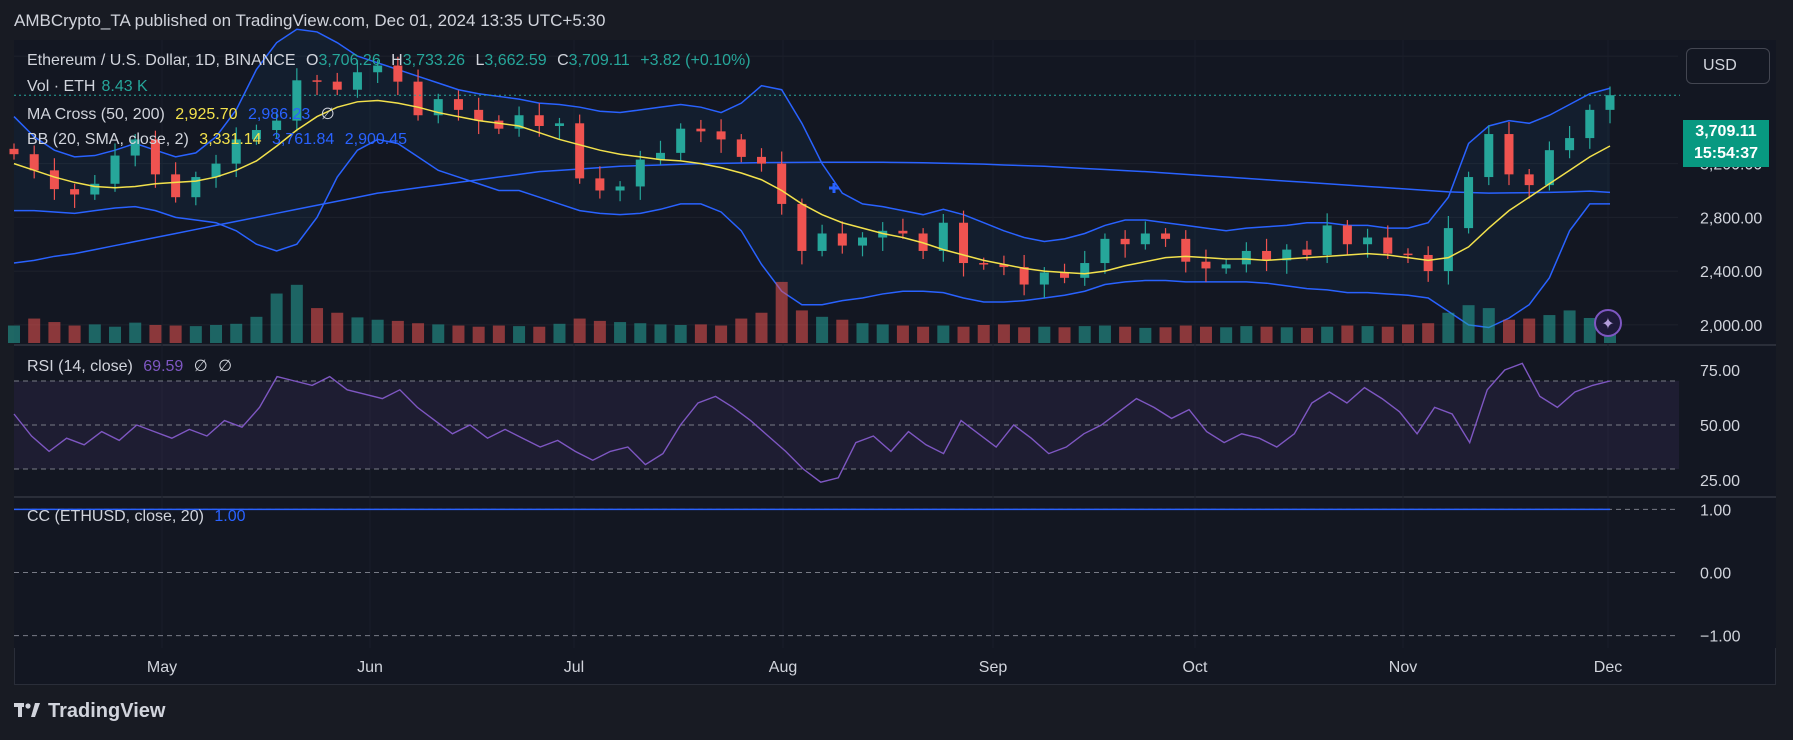 The height and width of the screenshot is (740, 1793). I want to click on ma-cross-legend: MA Cross (50, 200) 2,925.70 2,986.23 ∅, so click(184, 114).